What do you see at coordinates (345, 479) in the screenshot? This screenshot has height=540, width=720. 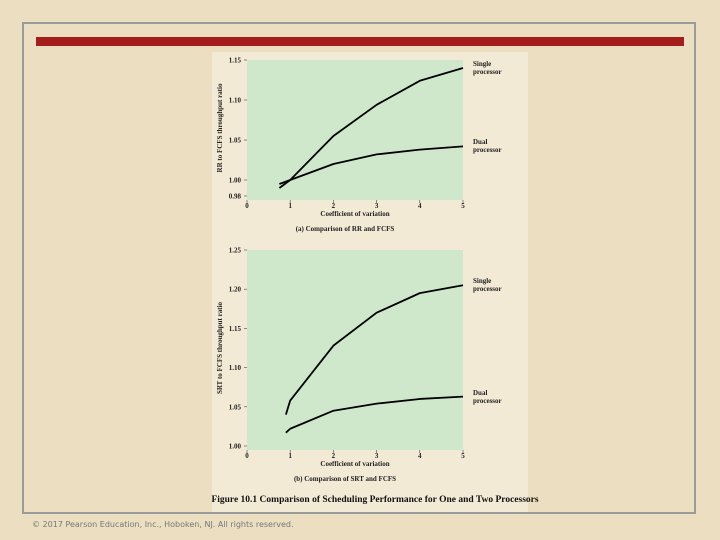 I see `chart-subtitle: (b) Comparison of SRT and FCFS` at bounding box center [345, 479].